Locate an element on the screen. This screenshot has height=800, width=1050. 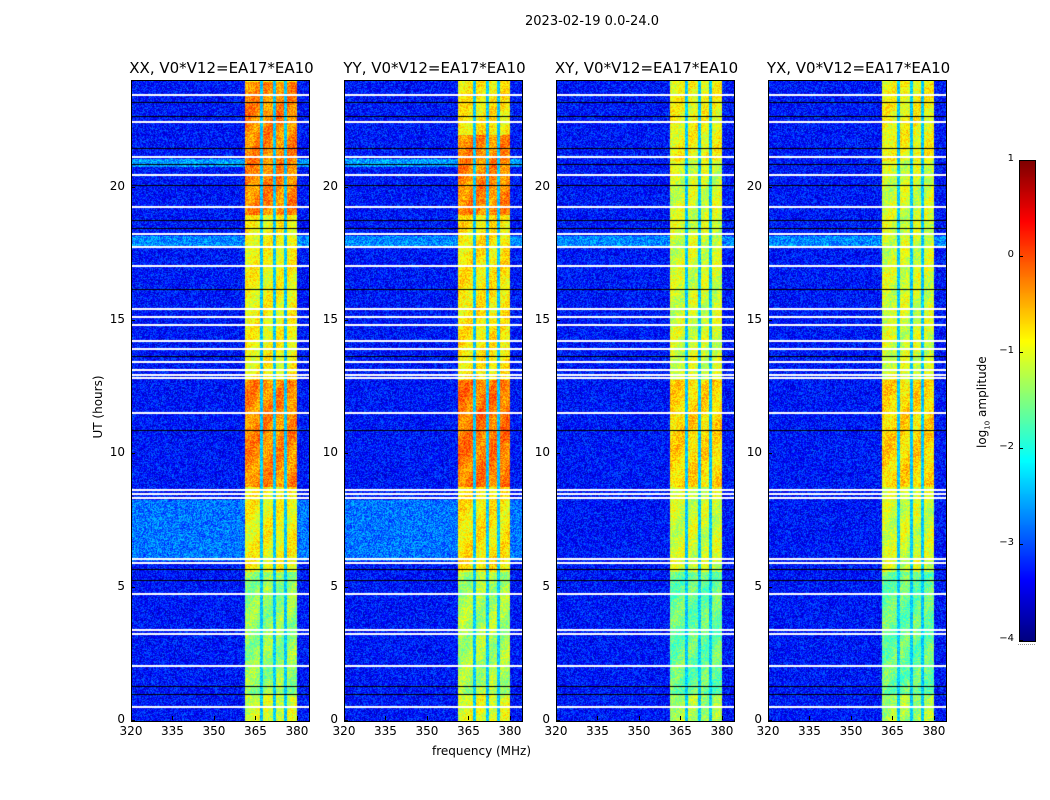
x-axis-label: frequency (MHz) is located at coordinates (482, 751).